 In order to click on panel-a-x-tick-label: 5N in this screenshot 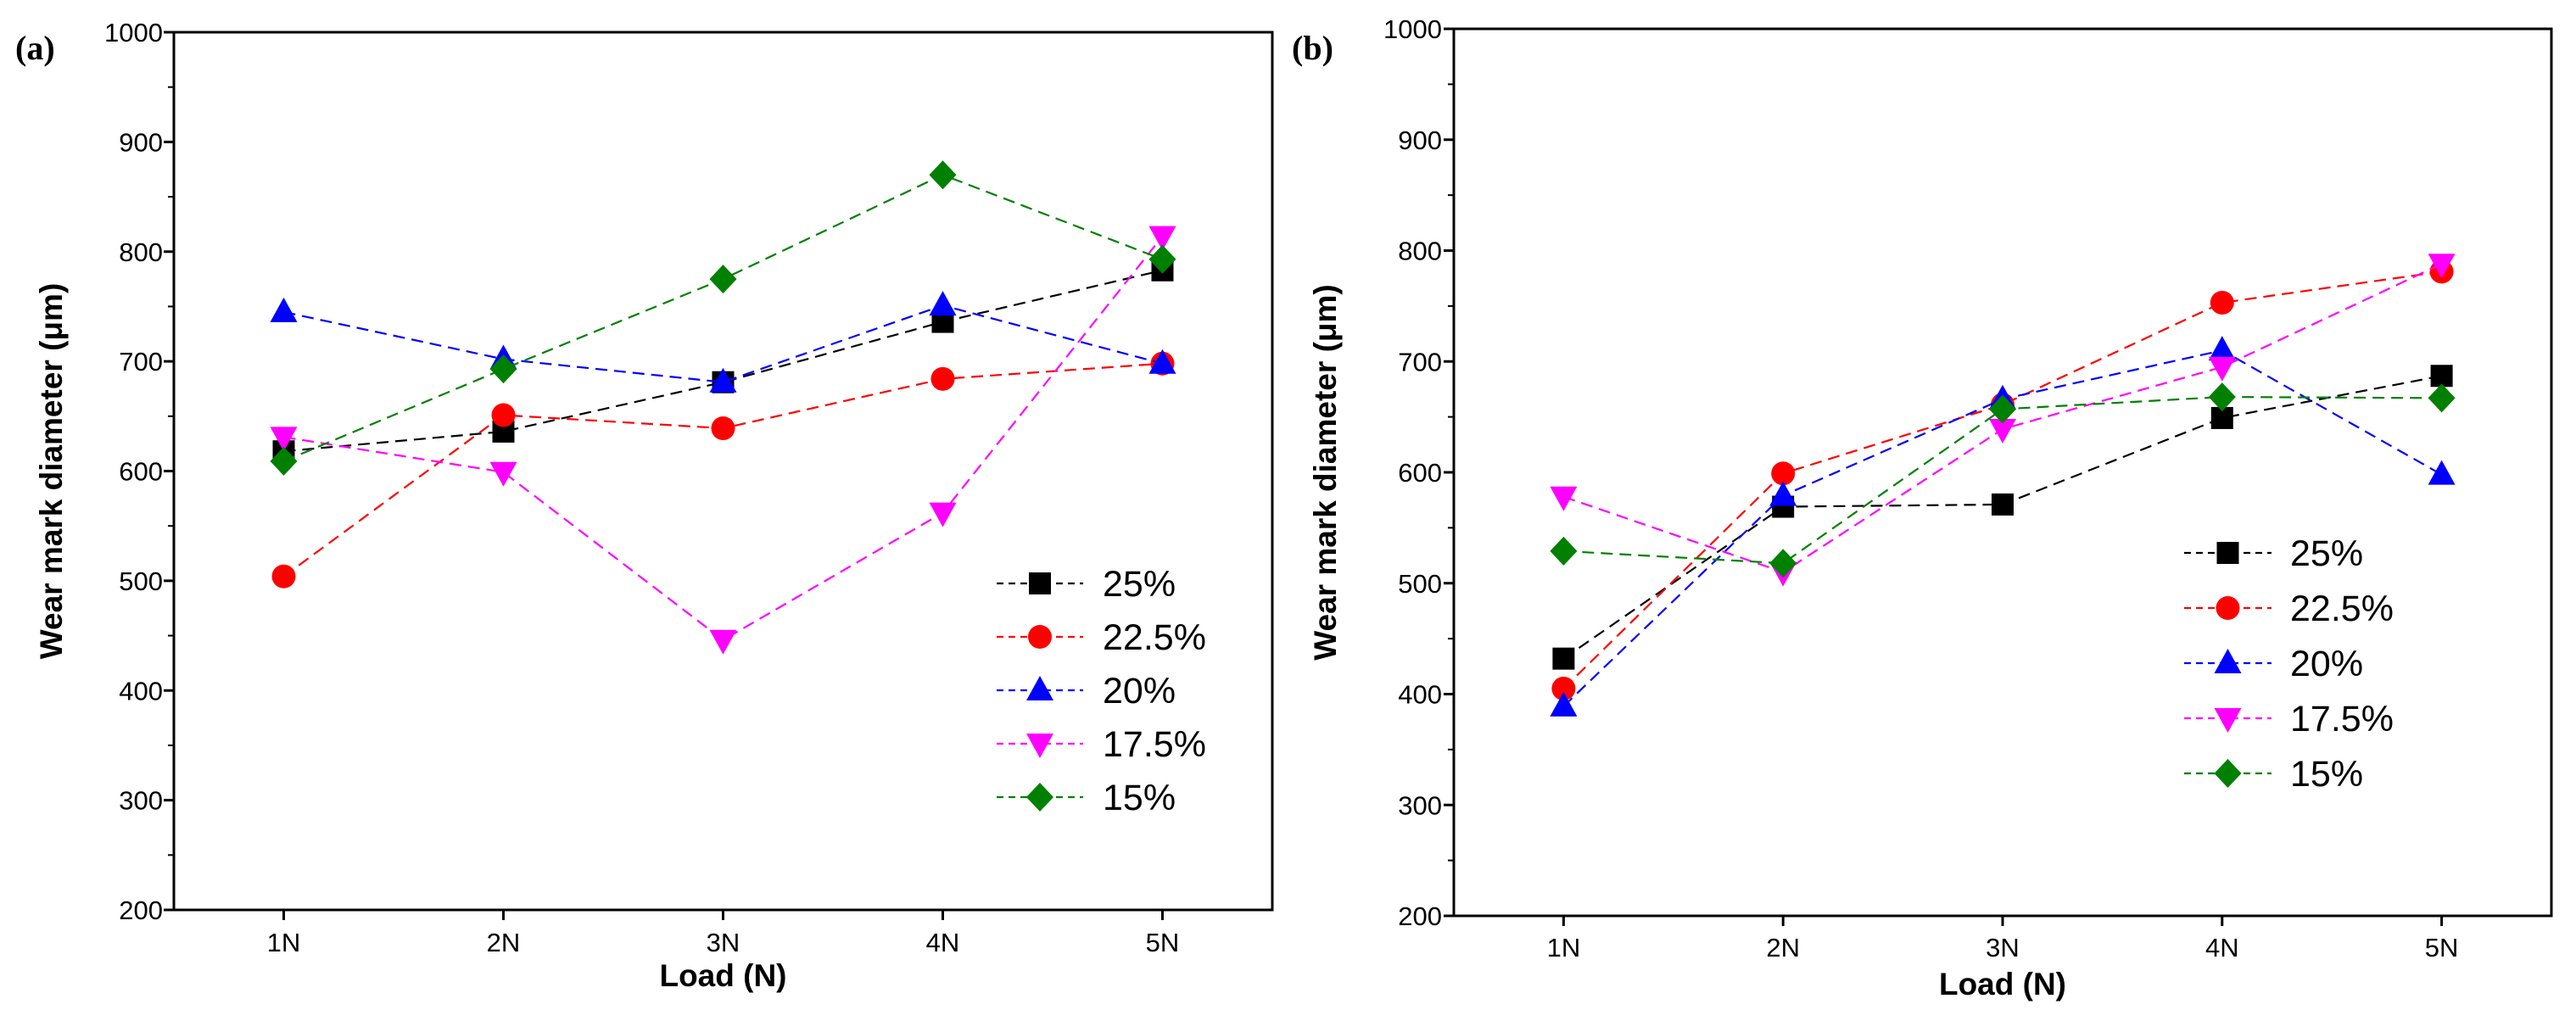, I will do `click(1163, 942)`.